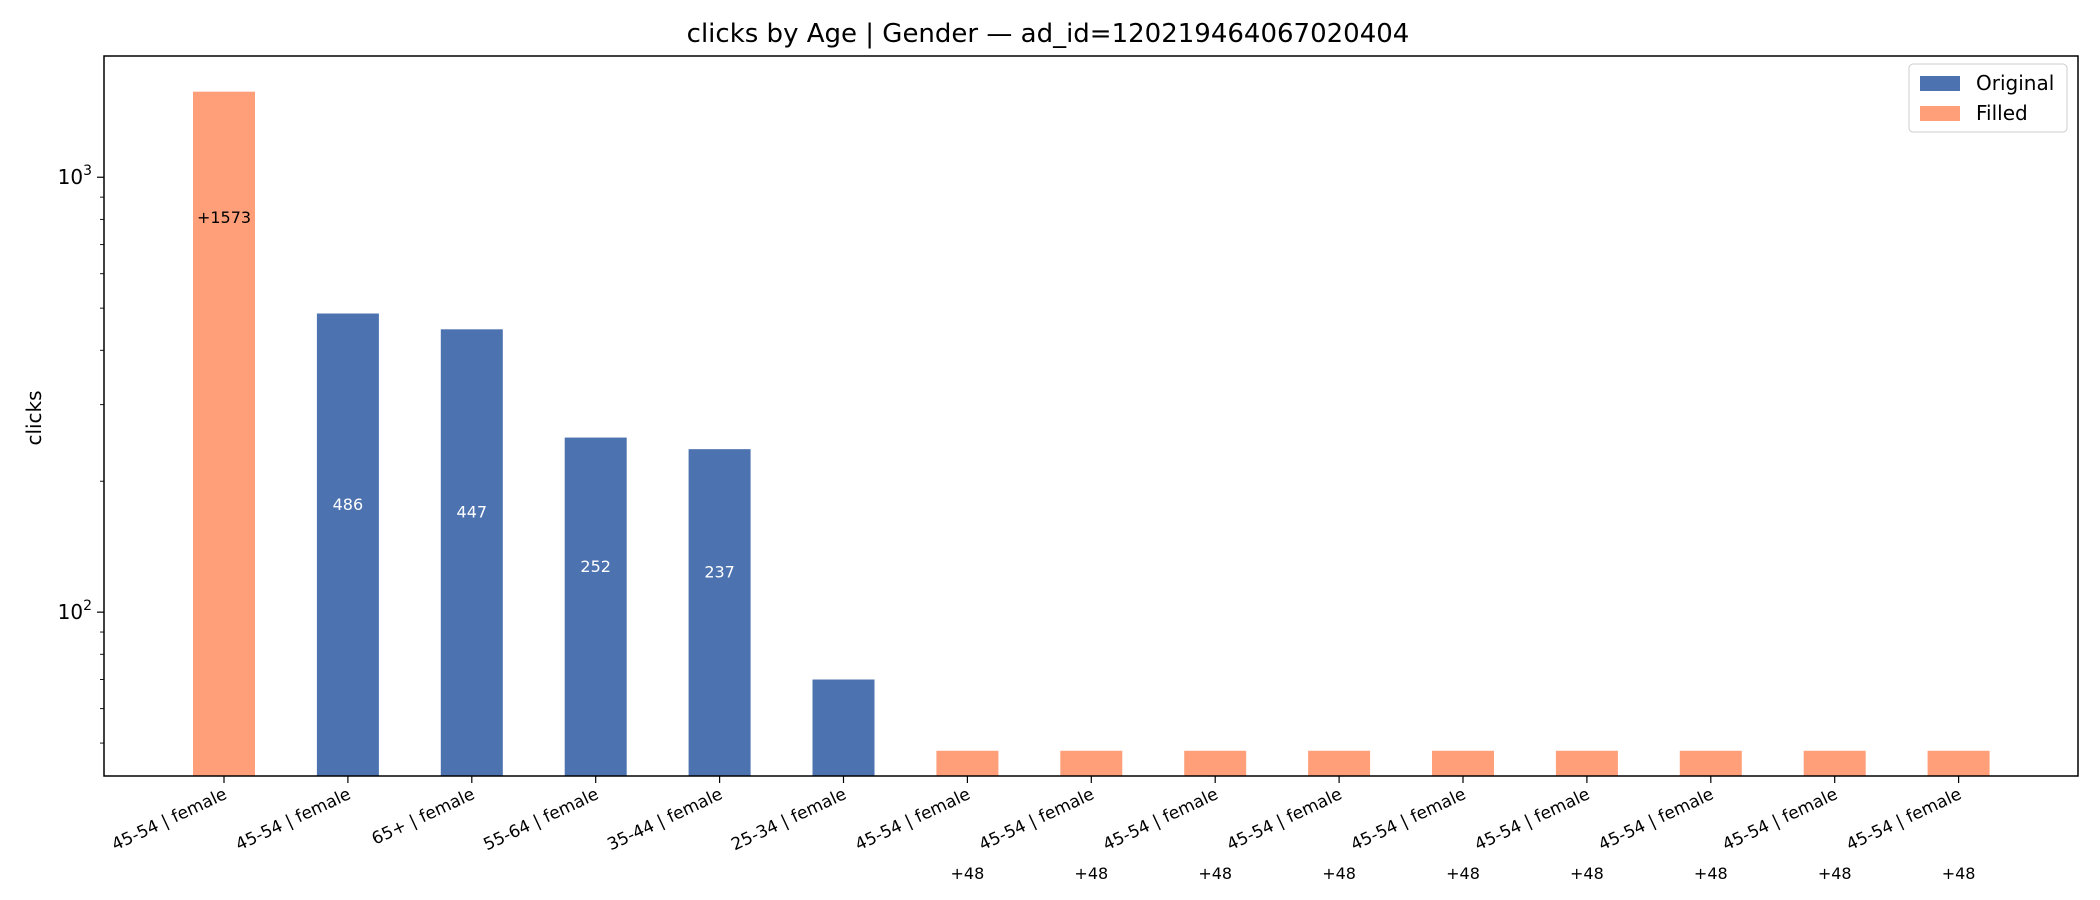 This screenshot has width=2100, height=900. Describe the element at coordinates (81, 453) in the screenshot. I see `y-axis: 10² 10³` at that location.